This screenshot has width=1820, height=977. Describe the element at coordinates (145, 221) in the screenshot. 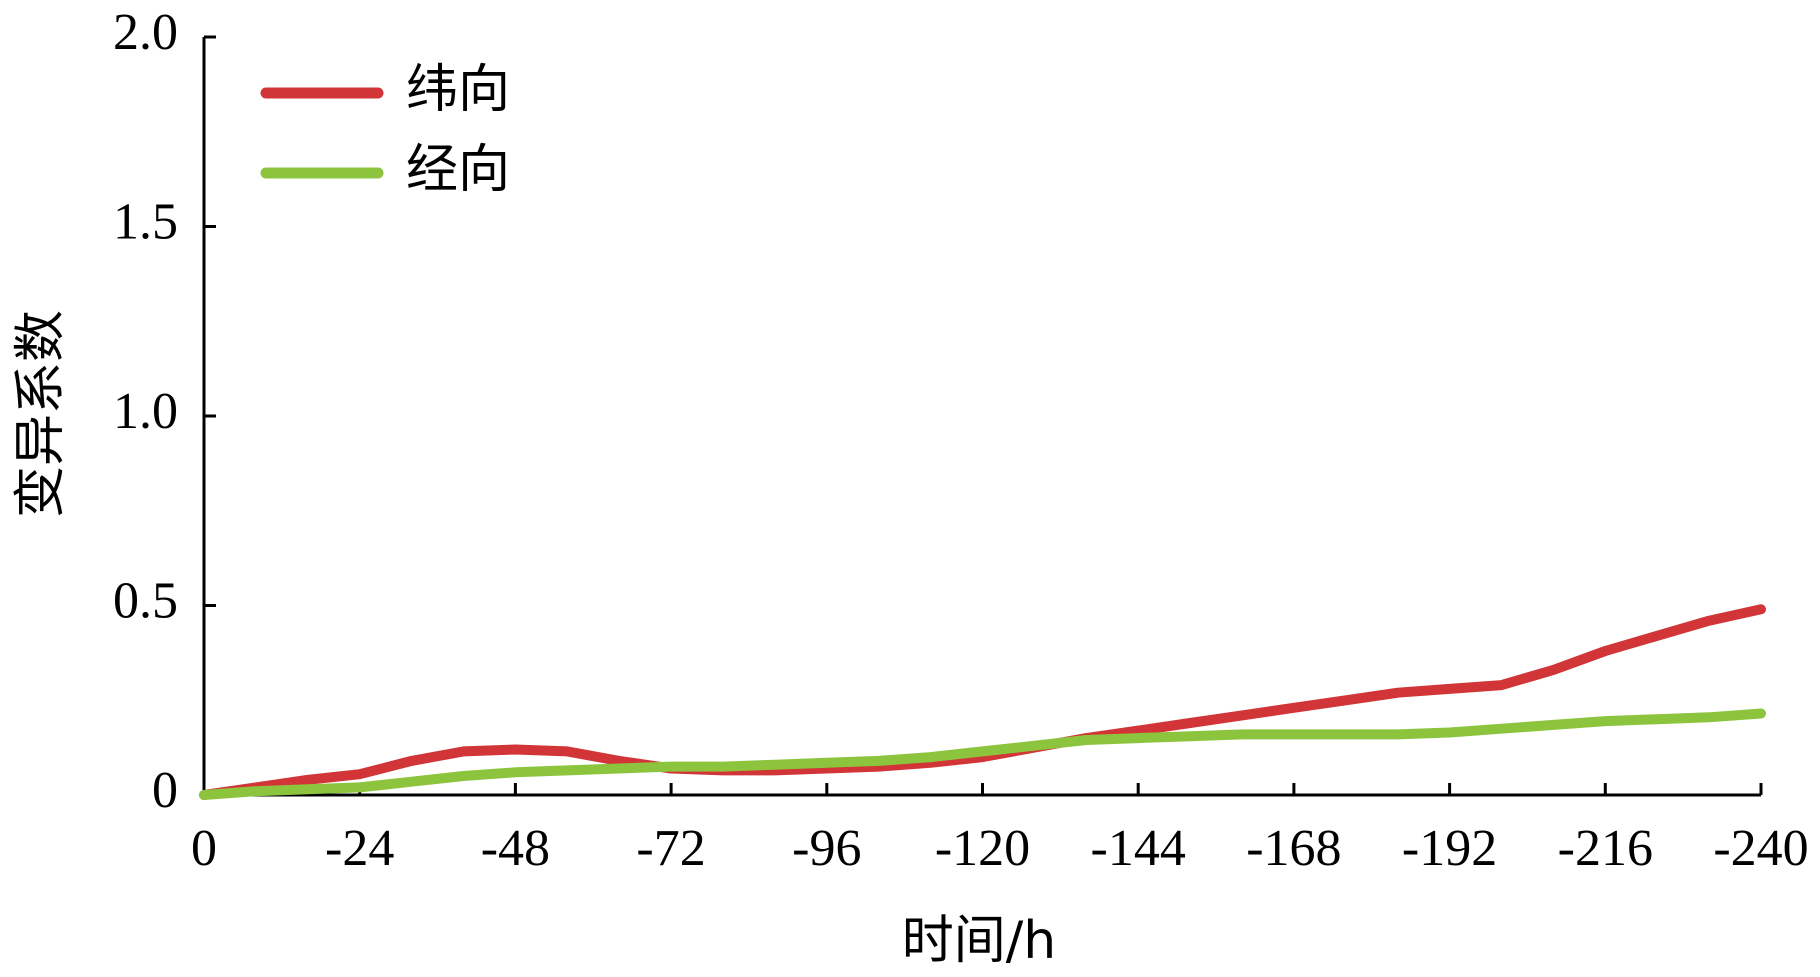

I see `y-tick-label: 1.5` at that location.